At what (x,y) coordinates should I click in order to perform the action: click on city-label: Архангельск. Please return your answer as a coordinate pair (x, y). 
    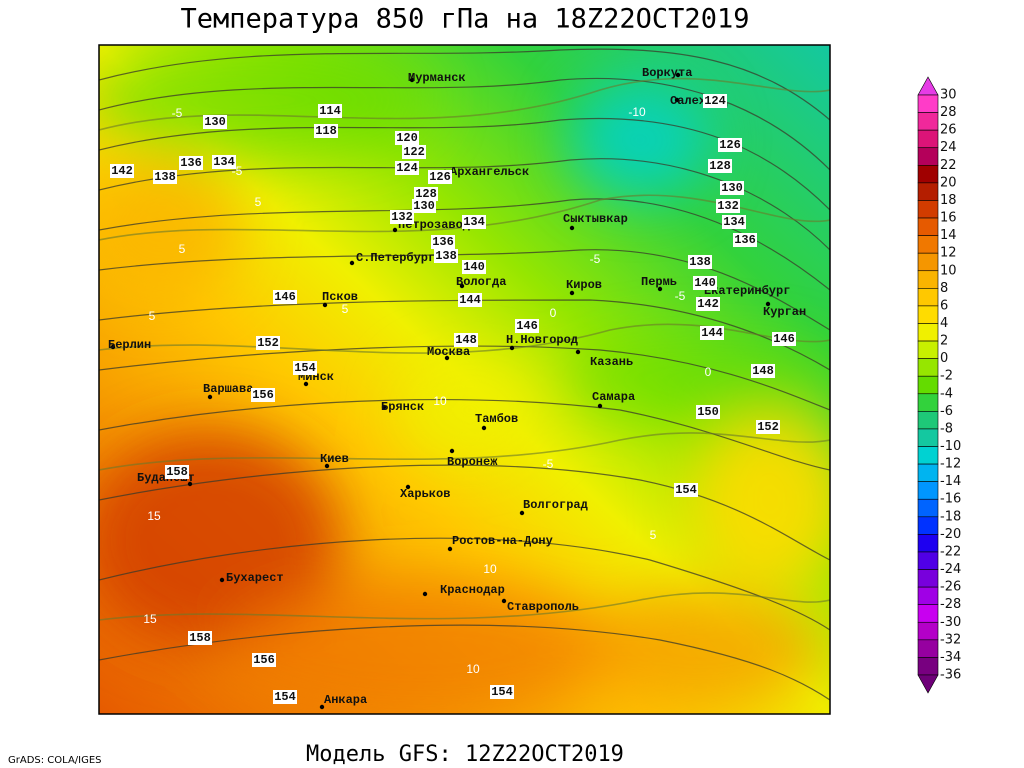
    Looking at the image, I should click on (489, 172).